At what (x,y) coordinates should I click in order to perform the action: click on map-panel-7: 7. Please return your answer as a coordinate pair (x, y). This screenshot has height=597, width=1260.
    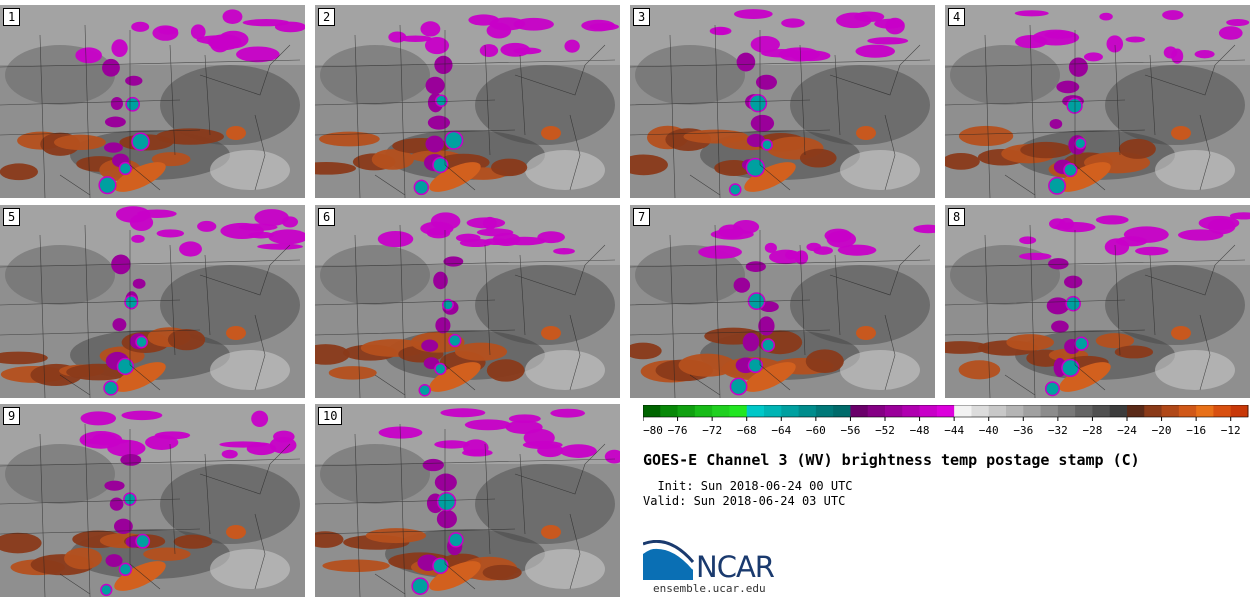
    Looking at the image, I should click on (782, 301).